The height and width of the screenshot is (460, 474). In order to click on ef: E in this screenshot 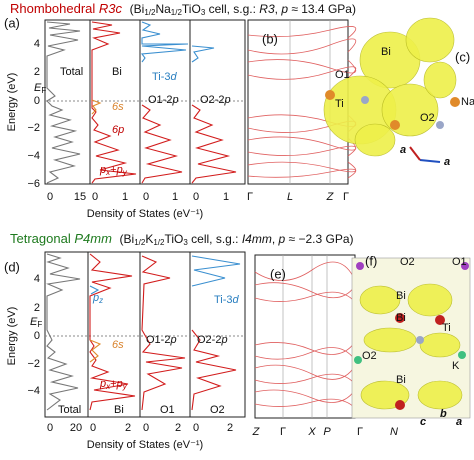, I will do `click(34, 322)`.